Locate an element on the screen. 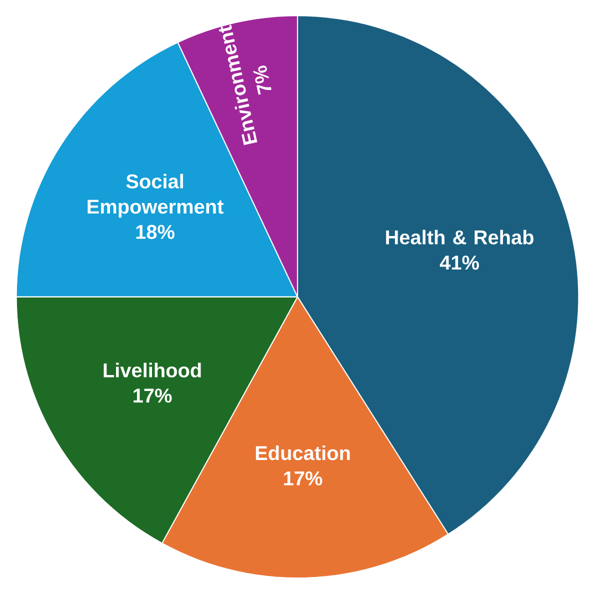 The width and height of the screenshot is (595, 594). slice-label: Social Empowerment is located at coordinates (156, 196).